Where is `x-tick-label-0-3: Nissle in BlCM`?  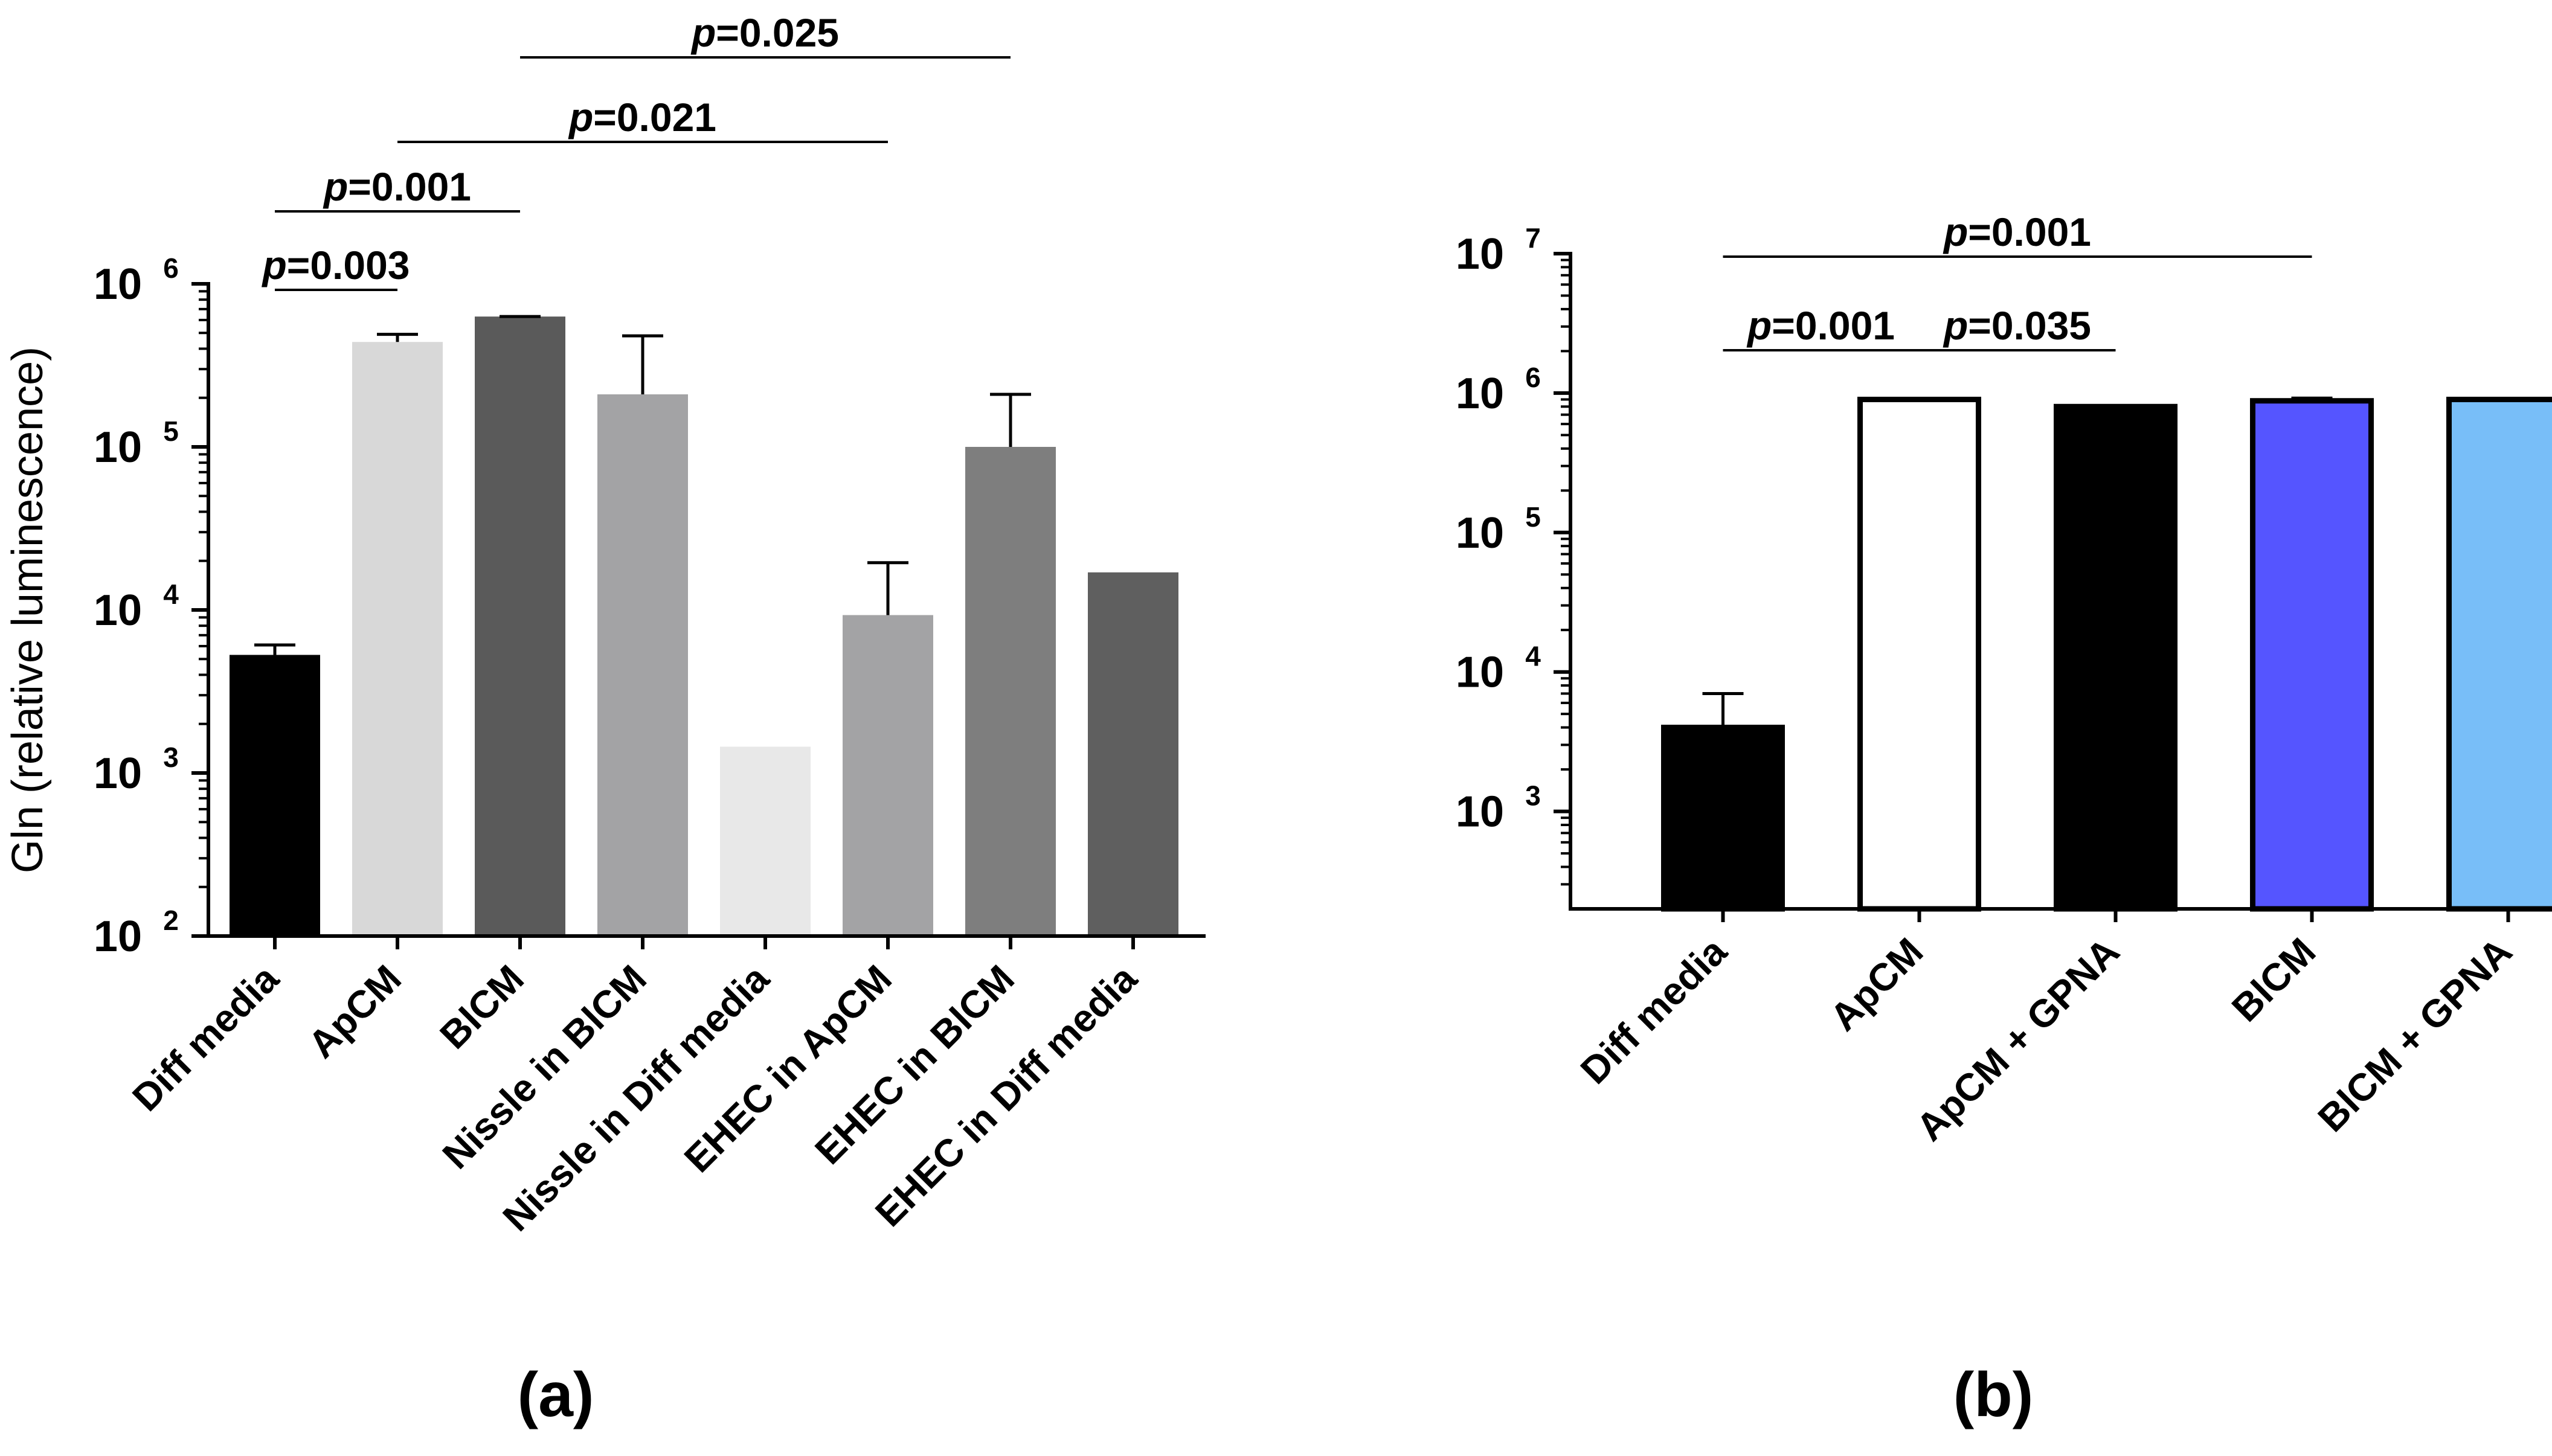 x-tick-label-0-3: Nissle in BlCM is located at coordinates (544, 1067).